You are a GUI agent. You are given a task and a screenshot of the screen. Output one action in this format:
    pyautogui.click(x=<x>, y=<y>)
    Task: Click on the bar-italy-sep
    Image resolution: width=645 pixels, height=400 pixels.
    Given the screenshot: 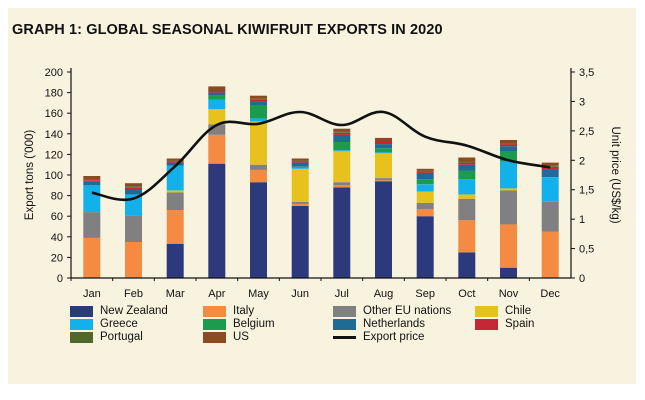 What is the action you would take?
    pyautogui.click(x=425, y=213)
    